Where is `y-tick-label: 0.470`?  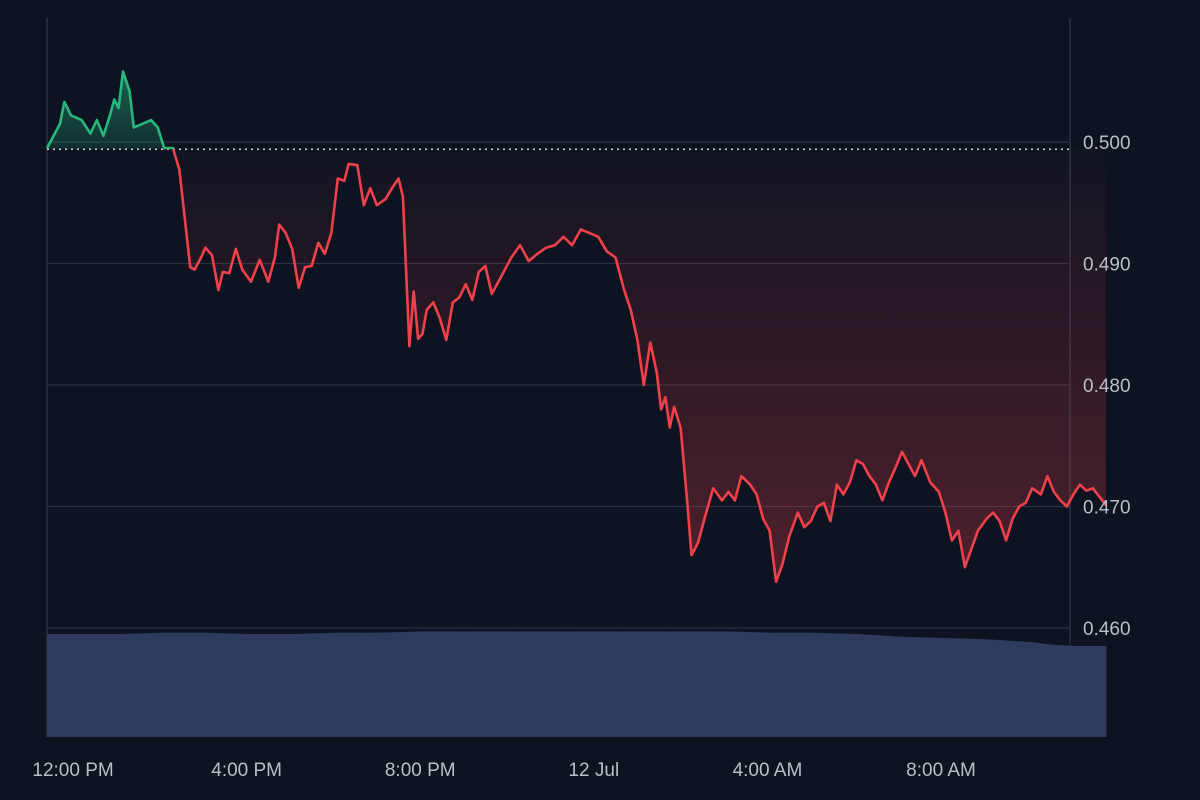
y-tick-label: 0.470 is located at coordinates (1107, 508).